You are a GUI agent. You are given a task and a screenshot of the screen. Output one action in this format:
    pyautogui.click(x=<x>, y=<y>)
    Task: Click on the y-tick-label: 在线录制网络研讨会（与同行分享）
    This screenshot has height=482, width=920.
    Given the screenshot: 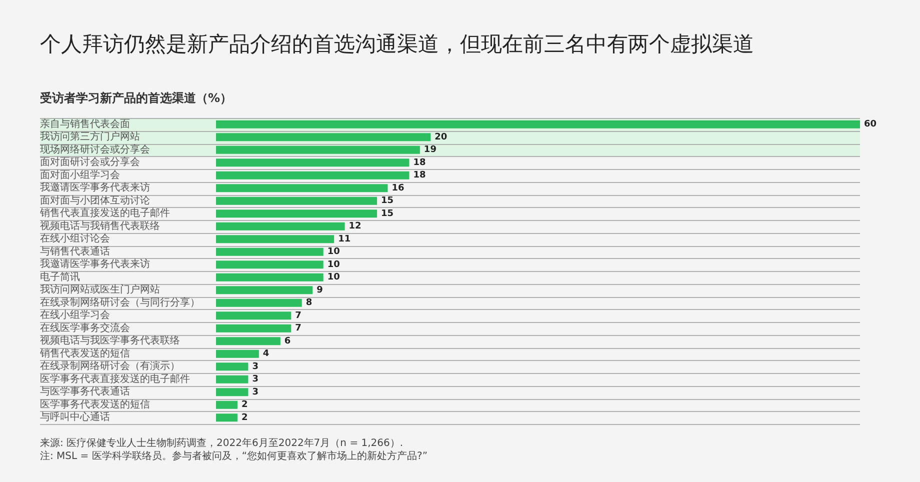 What is the action you would take?
    pyautogui.click(x=120, y=302)
    